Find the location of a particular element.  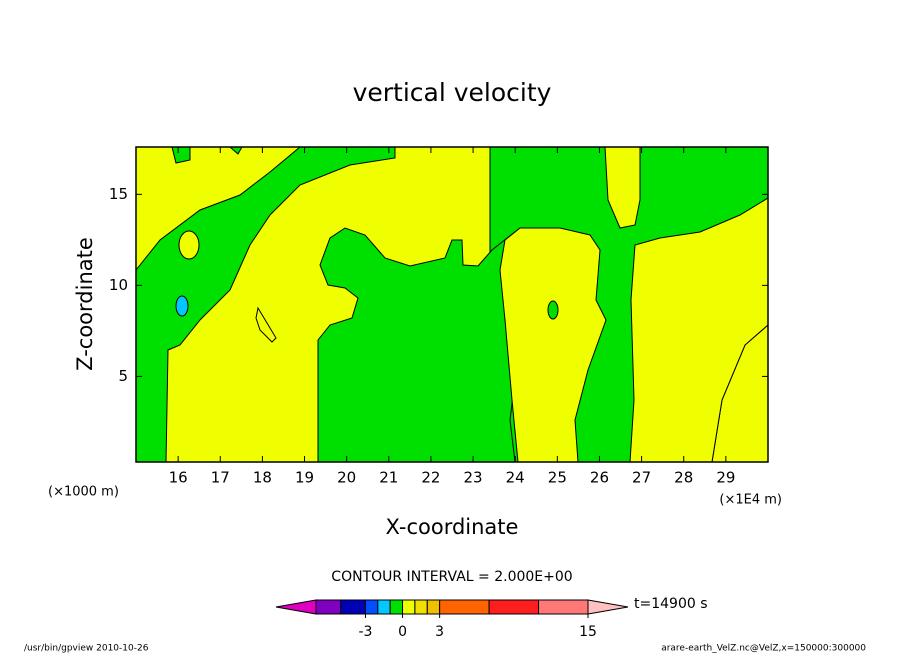

colorbar-over is located at coordinates (608, 607).